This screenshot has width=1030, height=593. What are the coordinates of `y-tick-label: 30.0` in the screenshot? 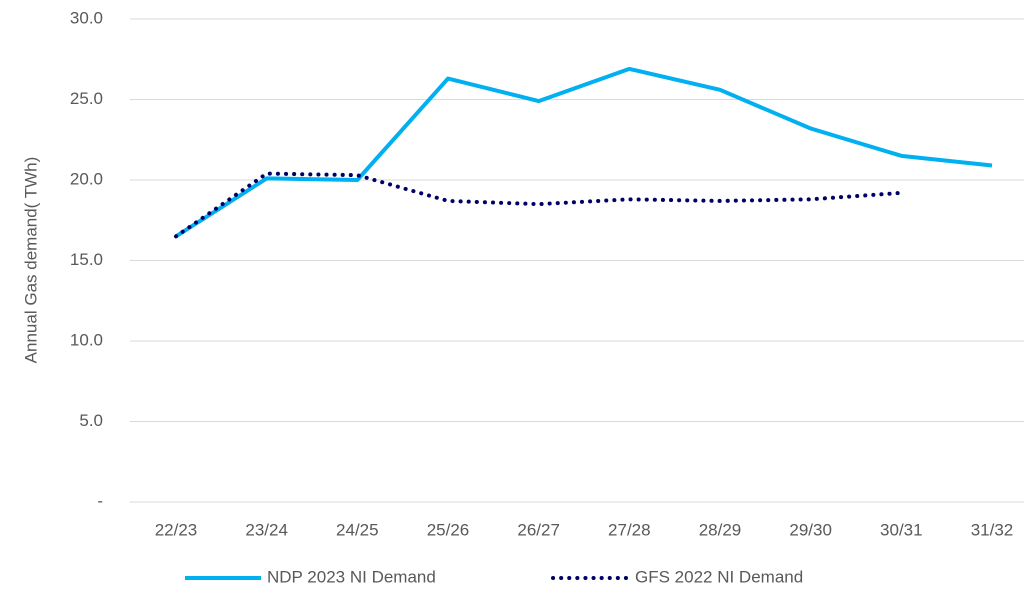 It's located at (86, 17).